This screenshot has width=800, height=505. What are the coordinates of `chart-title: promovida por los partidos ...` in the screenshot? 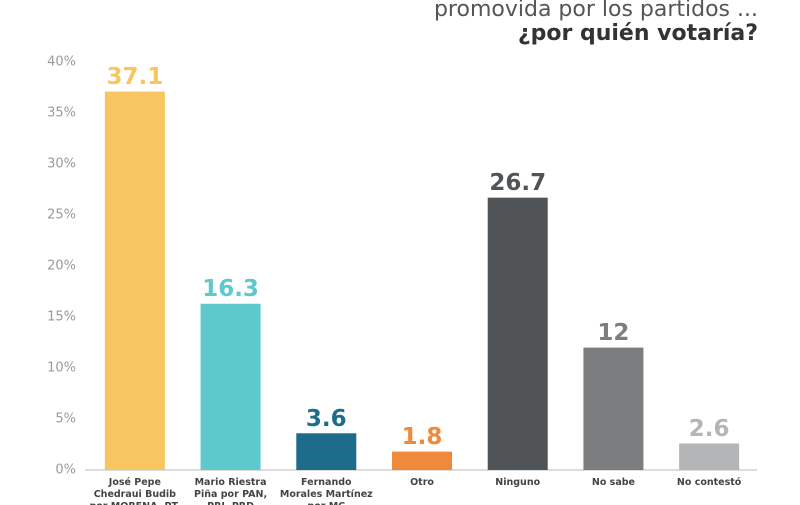 It's located at (596, 11).